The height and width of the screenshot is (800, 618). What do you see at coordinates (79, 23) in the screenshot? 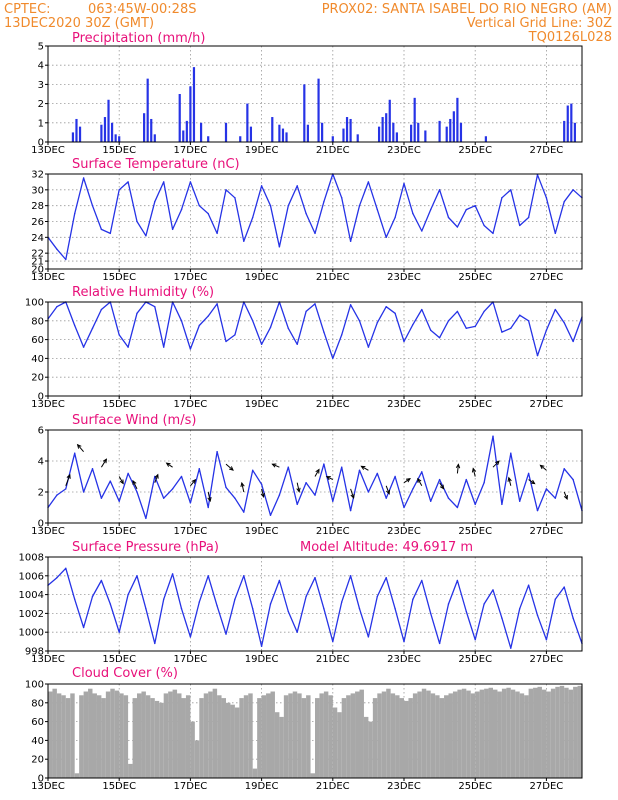
I see `header-run-time: 13DEC2020 30Z (GMT)` at bounding box center [79, 23].